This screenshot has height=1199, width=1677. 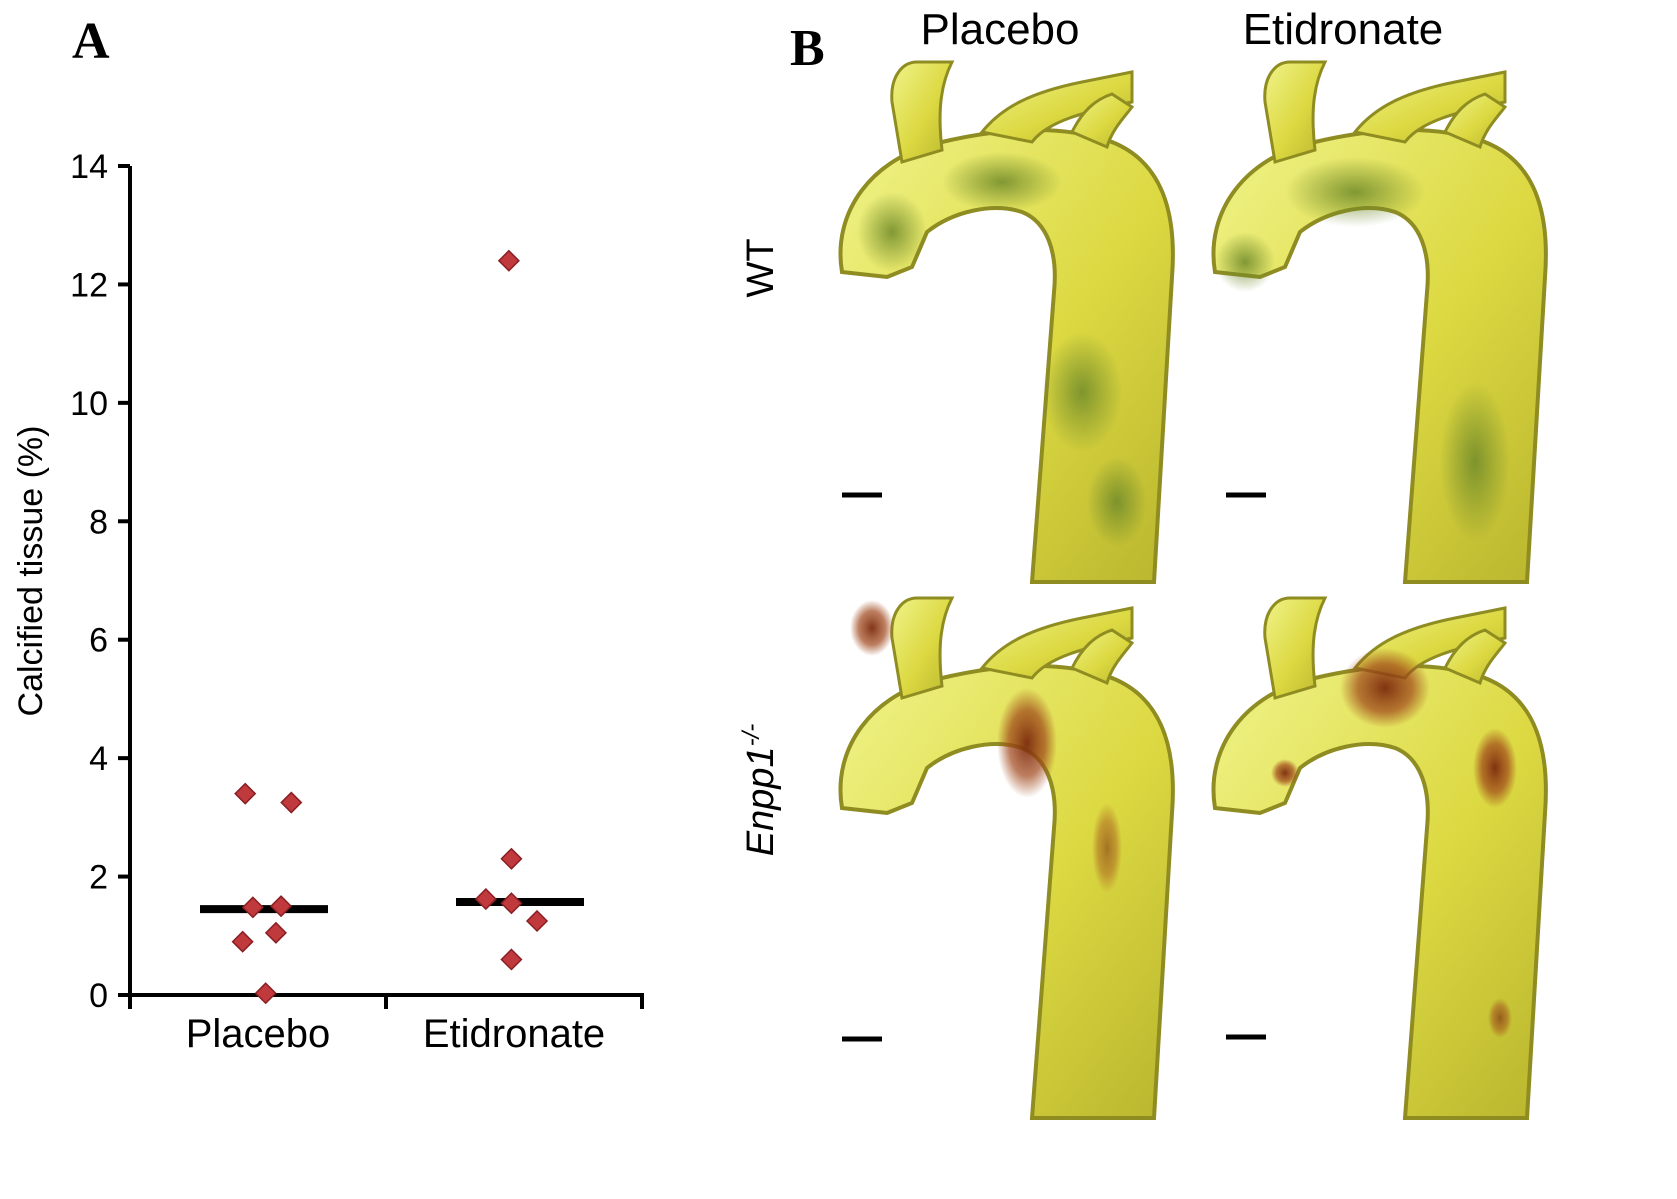 What do you see at coordinates (1006, 322) in the screenshot?
I see `aorta-image-wt-placebo` at bounding box center [1006, 322].